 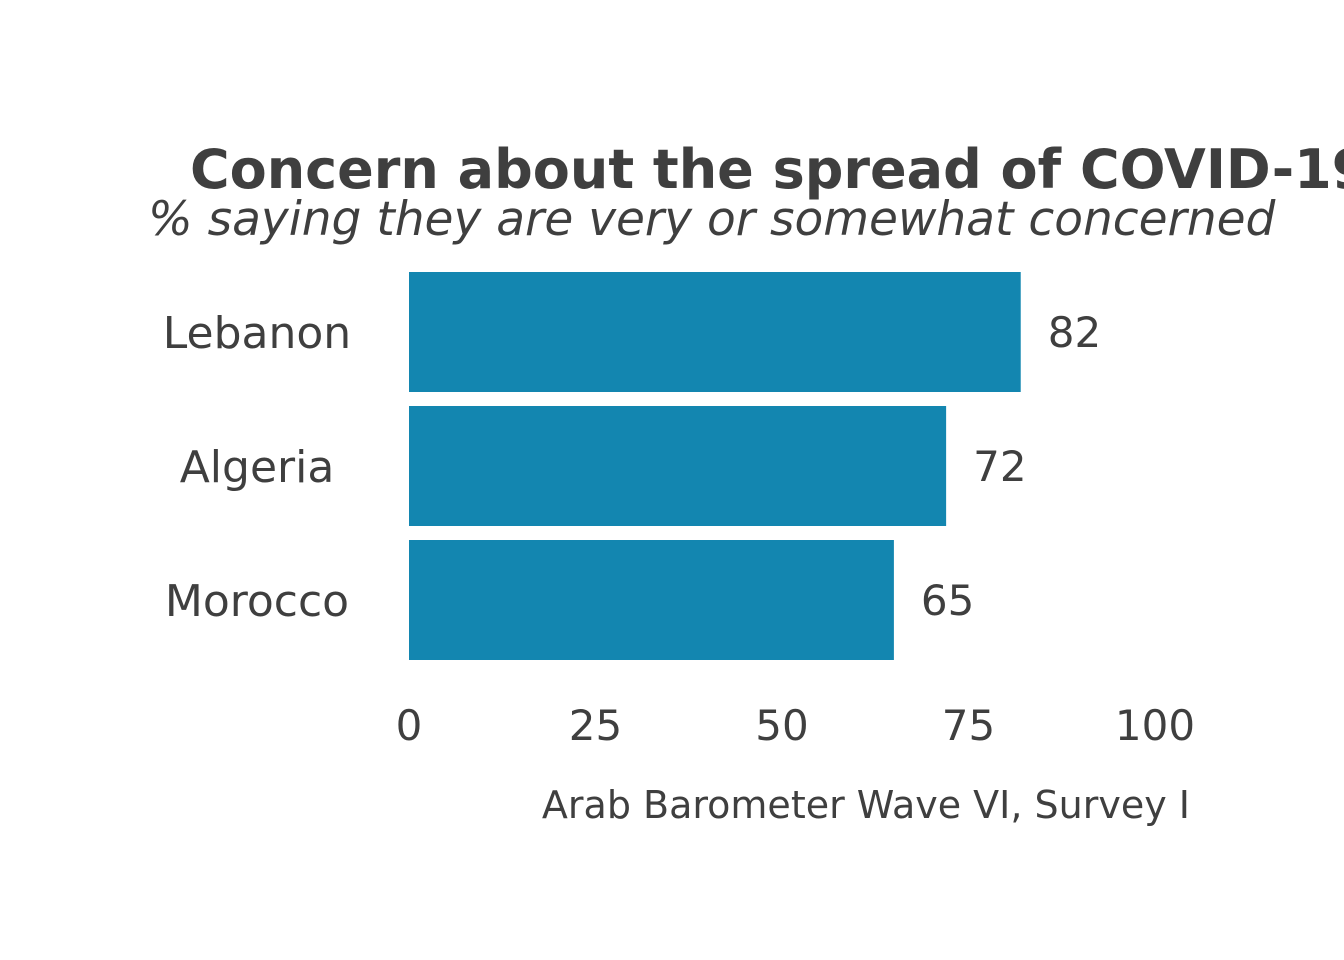 What do you see at coordinates (767, 169) in the screenshot?
I see `chart-title: Concern about the spread of COVID-19` at bounding box center [767, 169].